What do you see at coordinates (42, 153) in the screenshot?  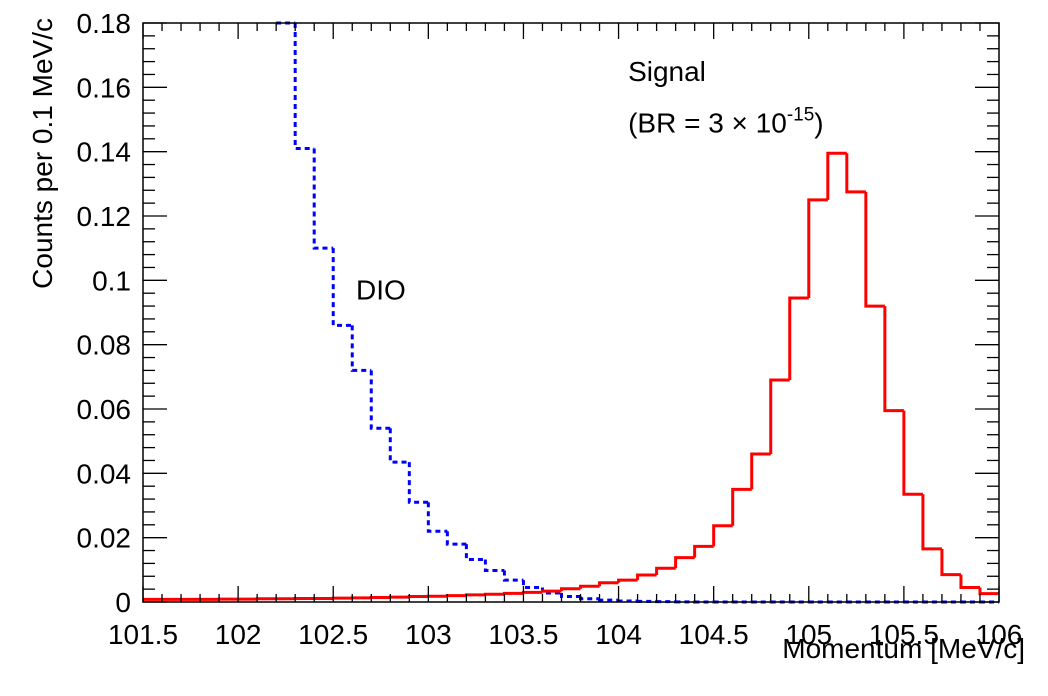 I see `y-axis-label: Counts per 0.1 MeV/c` at bounding box center [42, 153].